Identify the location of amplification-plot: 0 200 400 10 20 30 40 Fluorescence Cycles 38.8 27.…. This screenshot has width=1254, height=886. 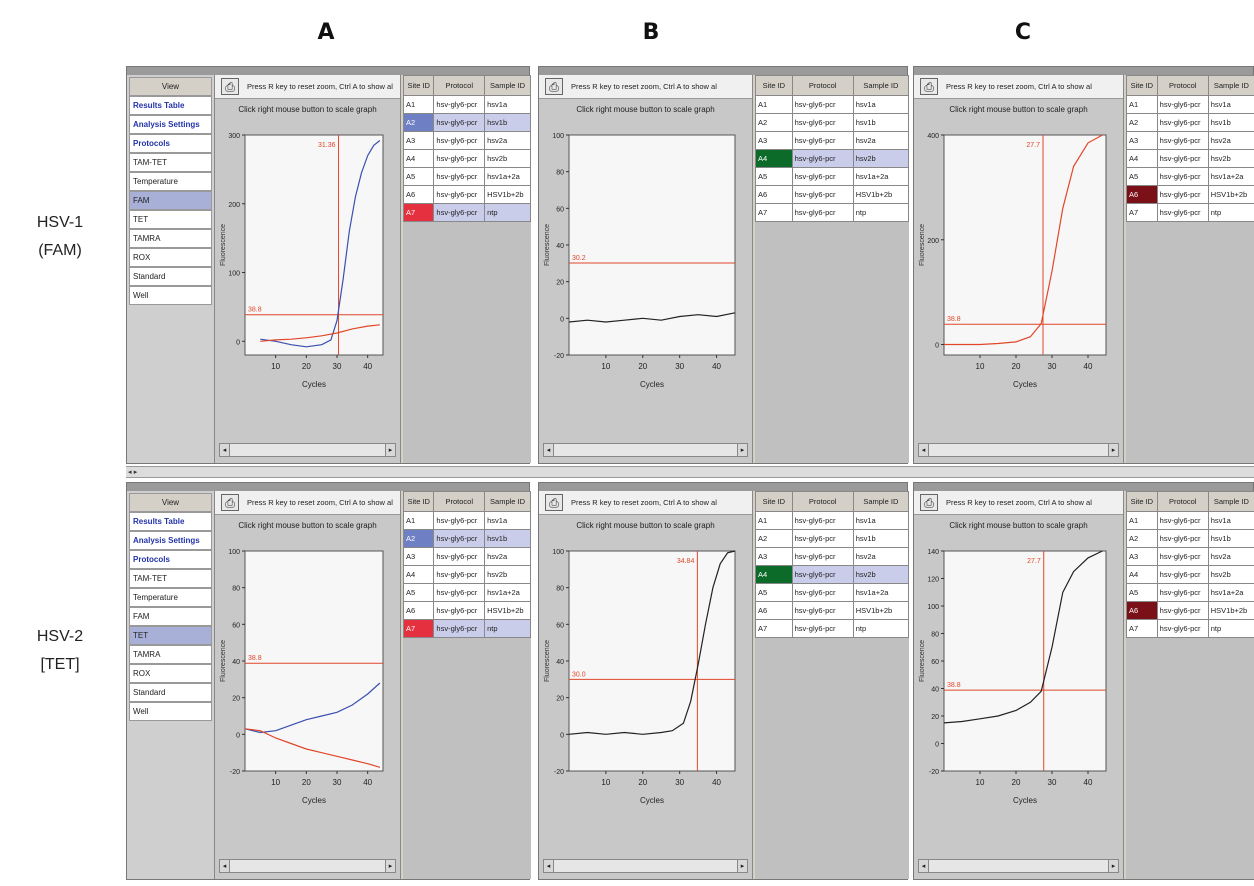
(1019, 235).